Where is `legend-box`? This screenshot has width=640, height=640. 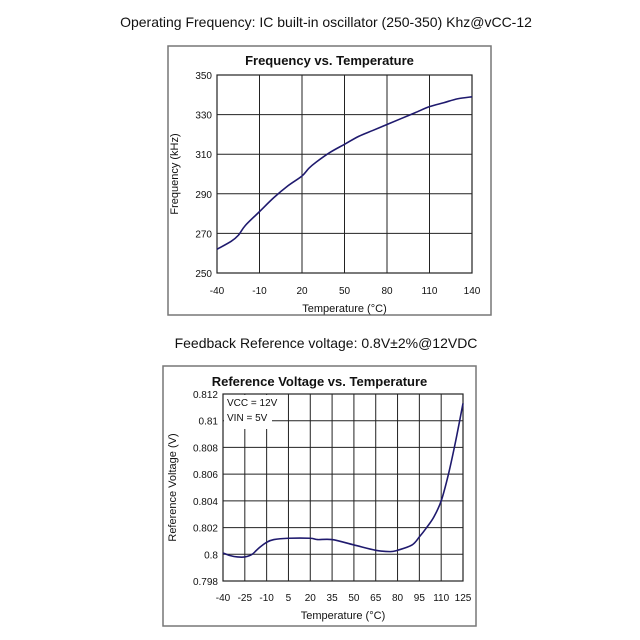
legend-box is located at coordinates (248, 412).